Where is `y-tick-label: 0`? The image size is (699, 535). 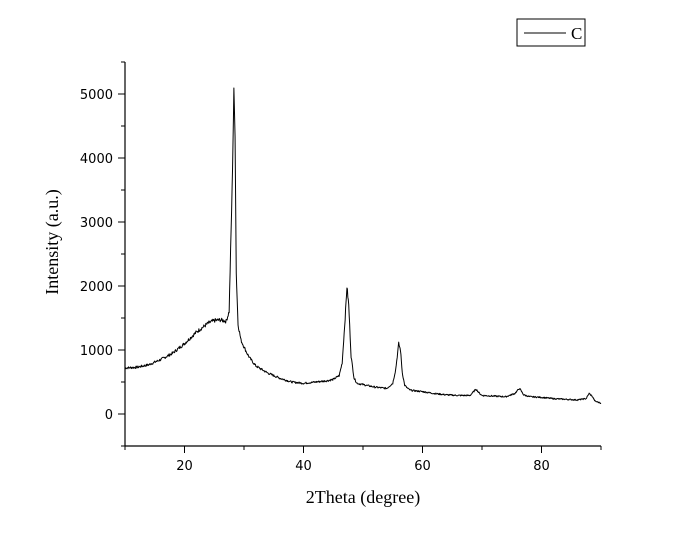
y-tick-label: 0 is located at coordinates (109, 415).